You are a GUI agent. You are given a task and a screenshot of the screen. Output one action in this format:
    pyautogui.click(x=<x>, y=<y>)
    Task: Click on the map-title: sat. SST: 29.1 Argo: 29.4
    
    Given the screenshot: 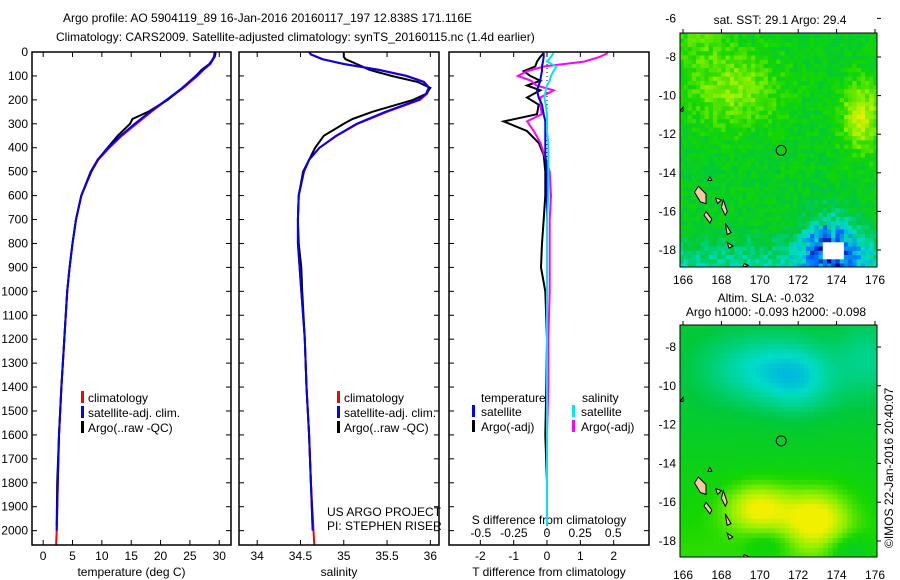 What is the action you would take?
    pyautogui.click(x=780, y=20)
    